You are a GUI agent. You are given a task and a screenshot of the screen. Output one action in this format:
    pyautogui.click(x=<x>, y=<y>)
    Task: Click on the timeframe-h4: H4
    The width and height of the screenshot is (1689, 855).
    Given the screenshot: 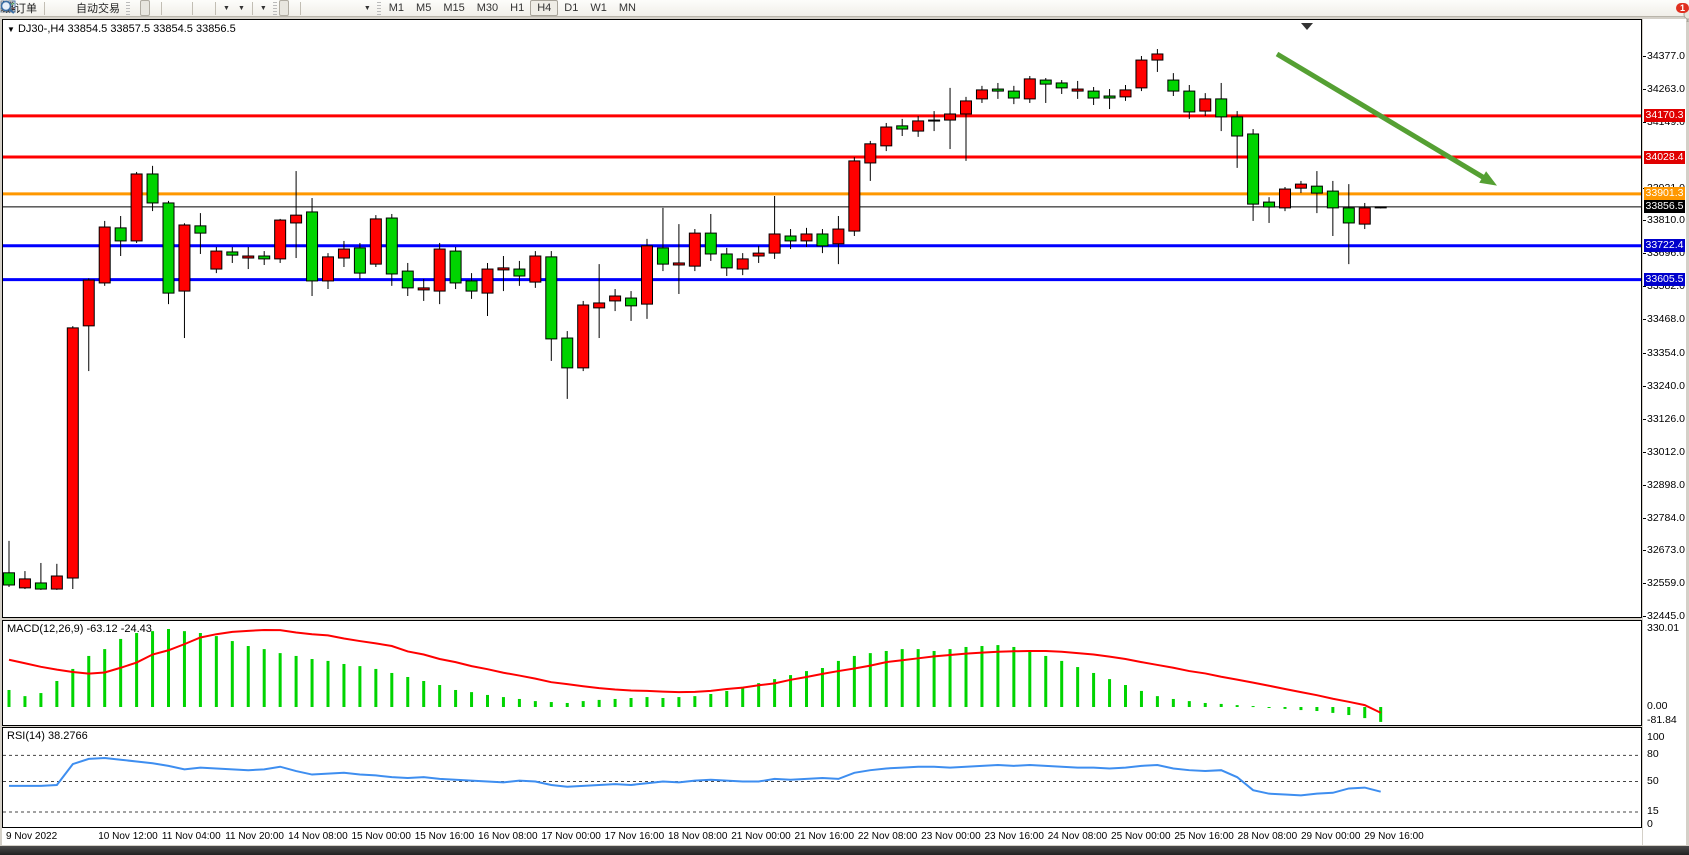 What is the action you would take?
    pyautogui.click(x=544, y=8)
    